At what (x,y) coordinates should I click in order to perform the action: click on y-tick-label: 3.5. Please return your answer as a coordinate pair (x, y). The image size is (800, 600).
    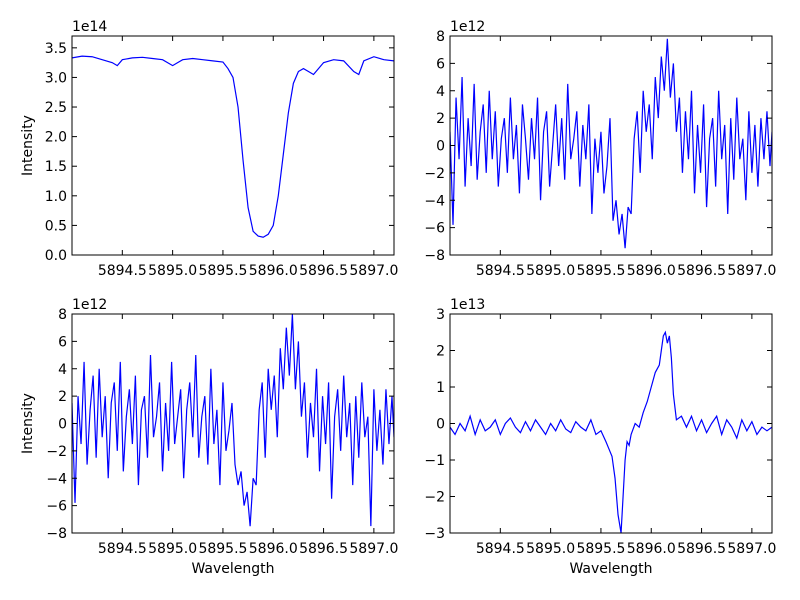
    Looking at the image, I should click on (56, 49).